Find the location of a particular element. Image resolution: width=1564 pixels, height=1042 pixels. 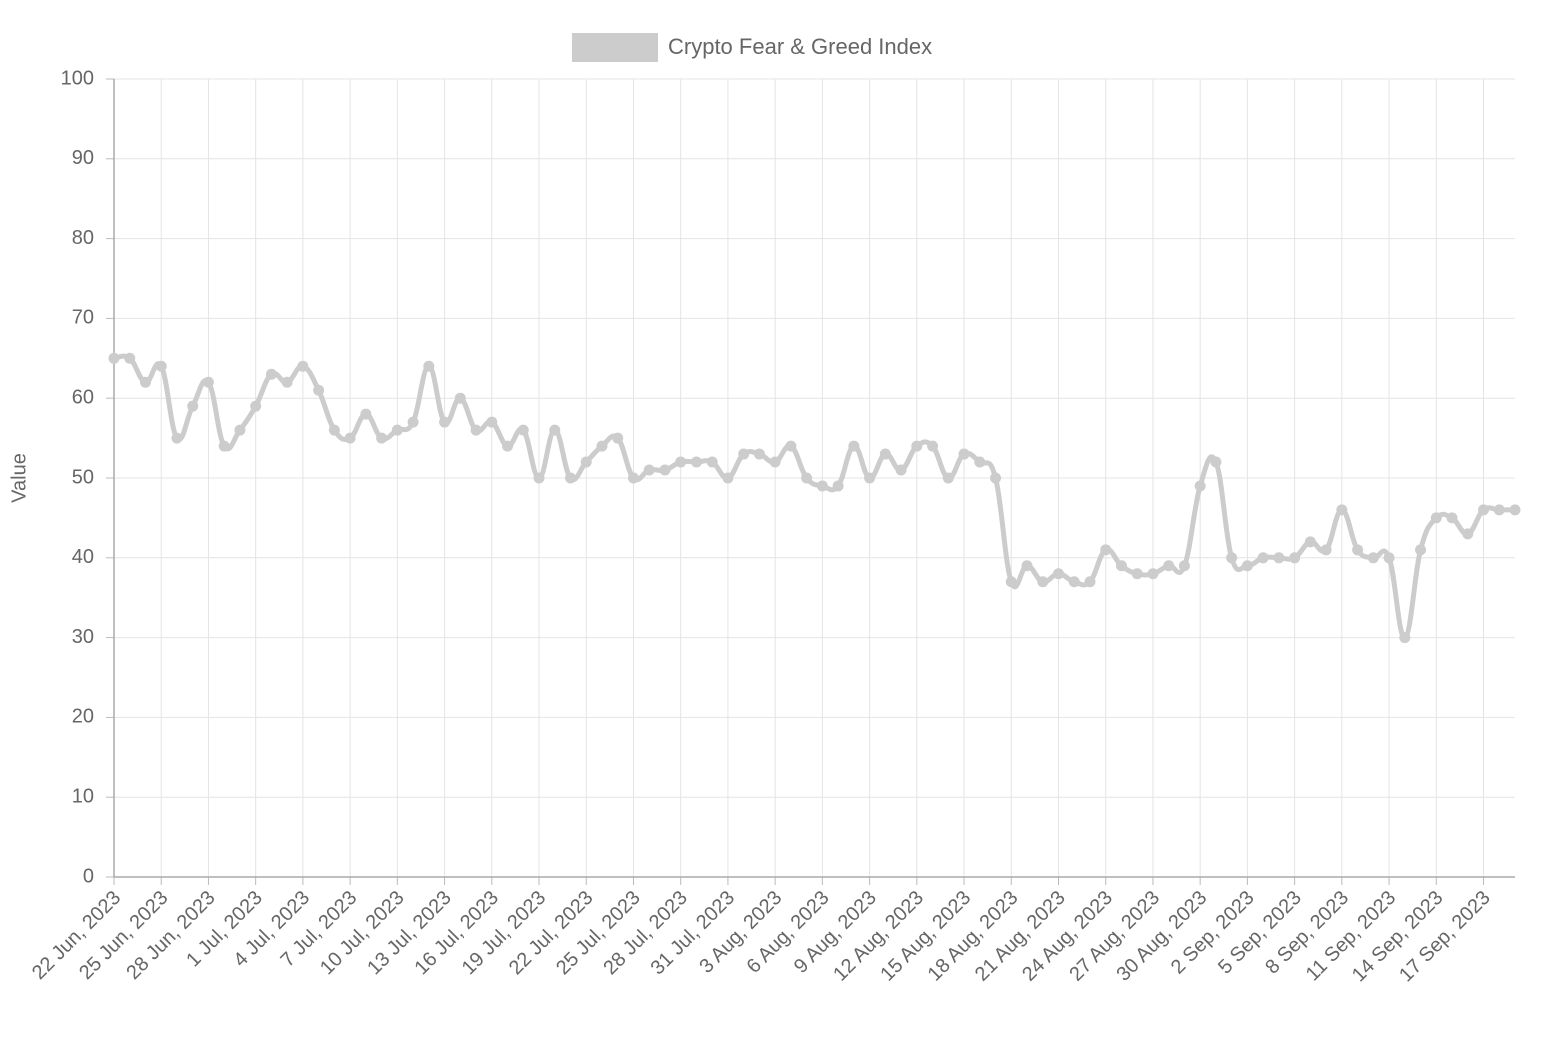

y-tick-label: 10 is located at coordinates (83, 796).